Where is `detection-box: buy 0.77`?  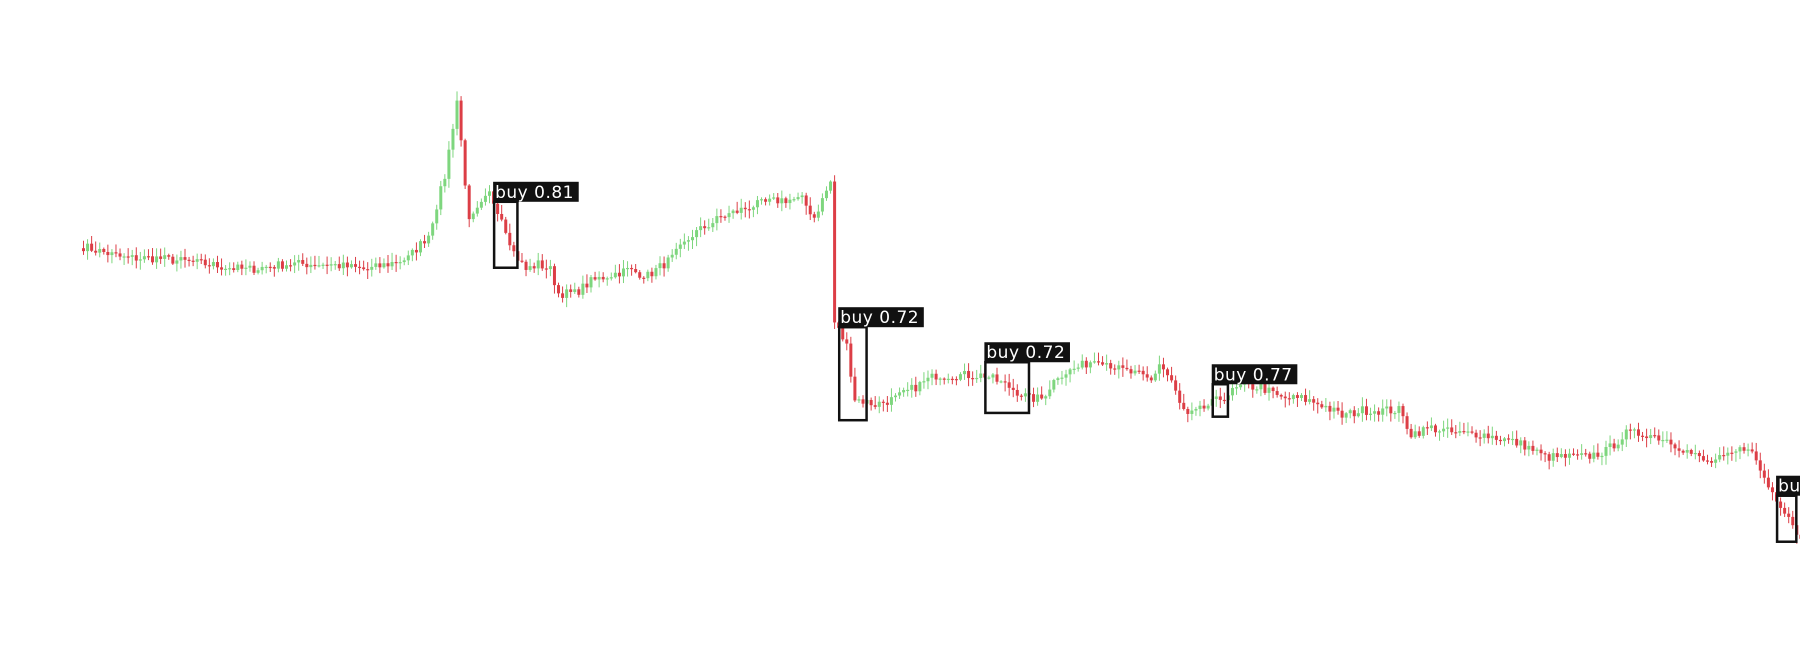
detection-box: buy 0.77 is located at coordinates (1254, 391).